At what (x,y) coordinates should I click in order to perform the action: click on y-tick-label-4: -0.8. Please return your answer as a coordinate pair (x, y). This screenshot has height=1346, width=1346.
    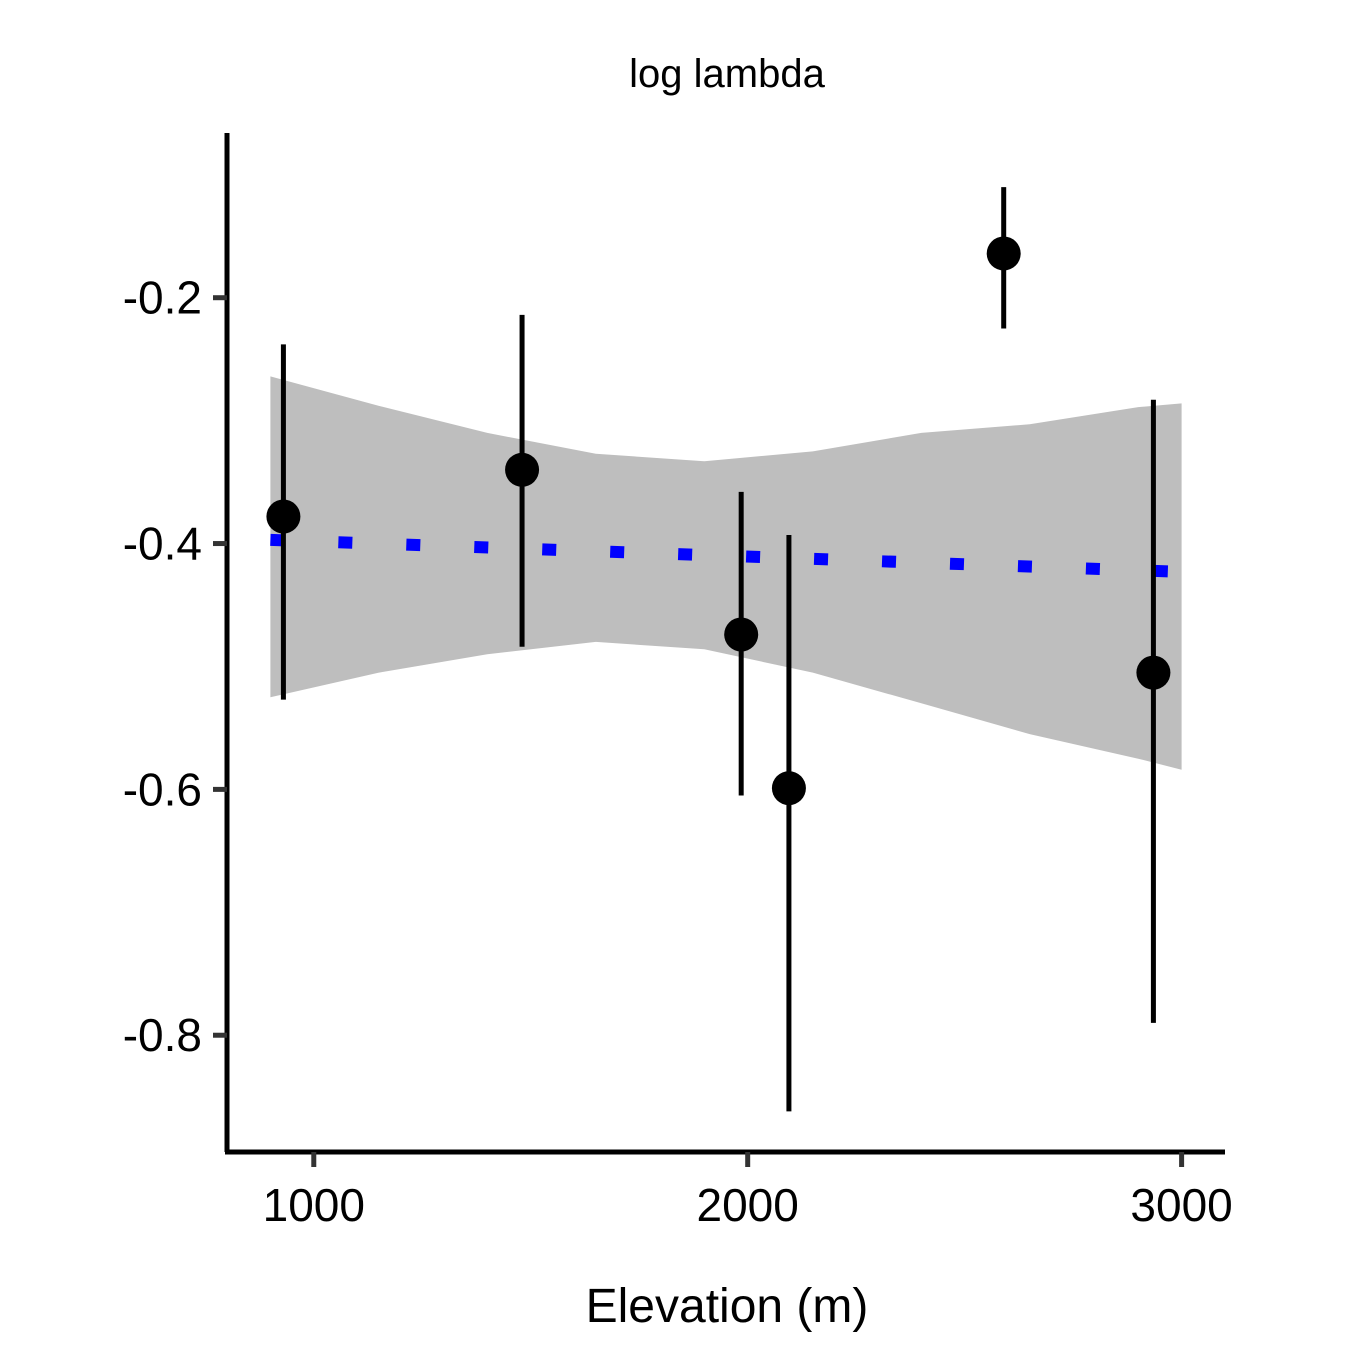
    Looking at the image, I should click on (162, 1035).